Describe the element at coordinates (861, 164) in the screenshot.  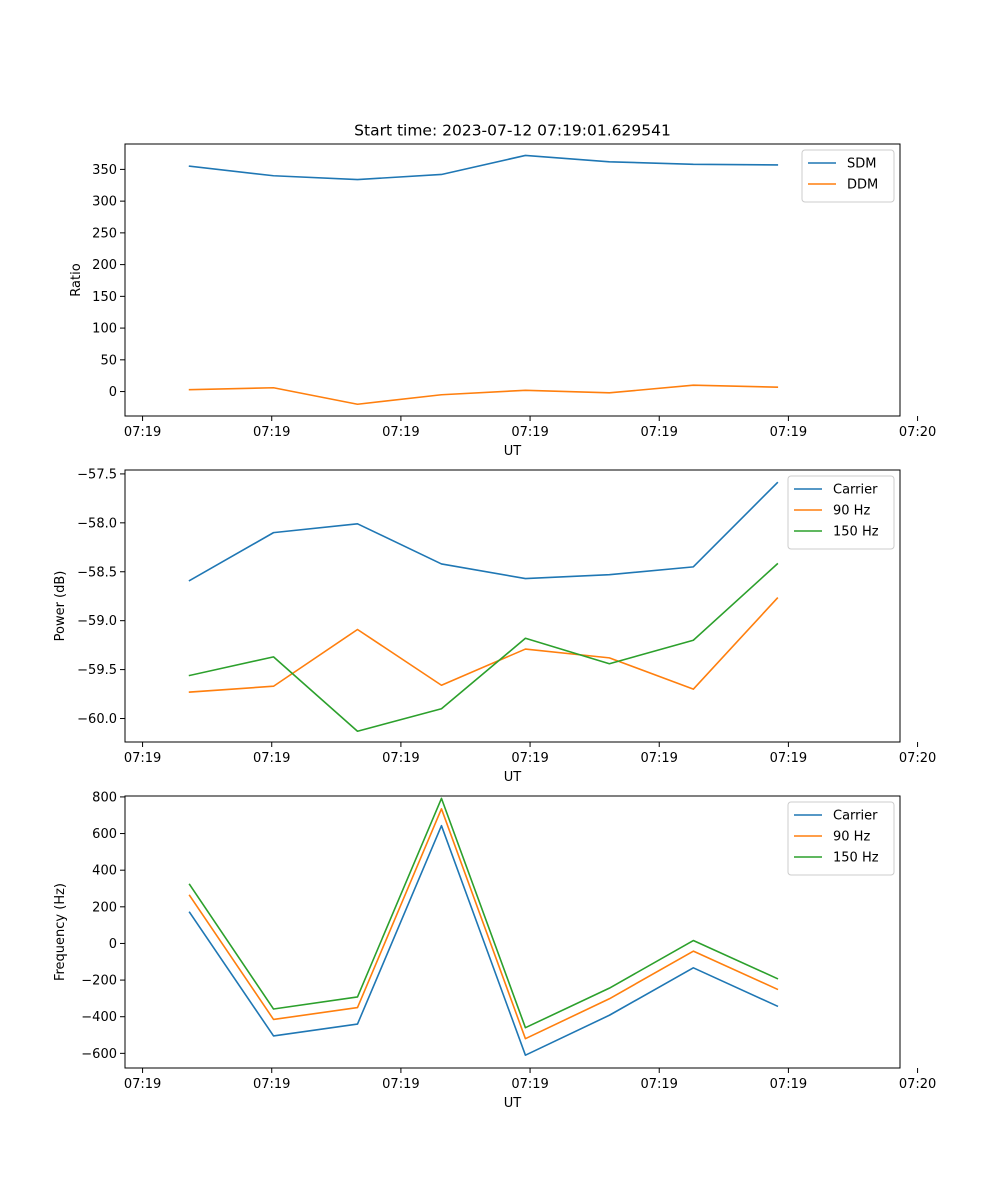
I see `ratio-legend-label: SDM` at that location.